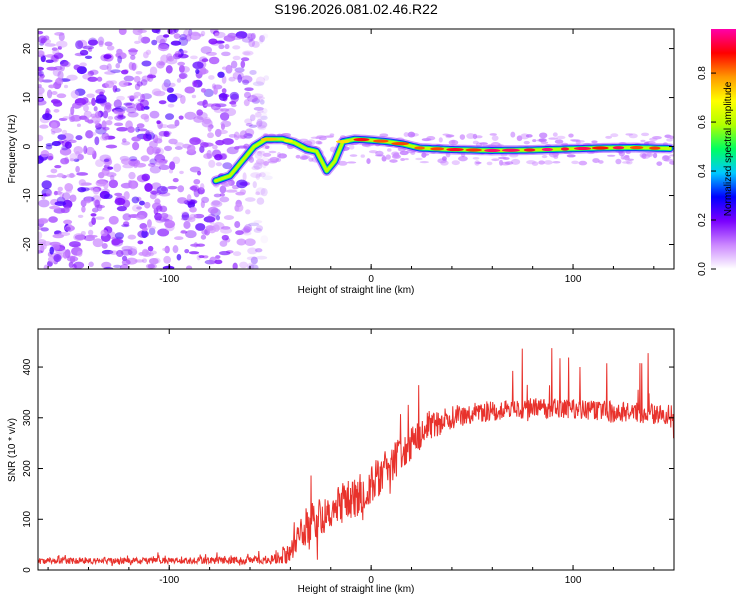 The width and height of the screenshot is (750, 600). Describe the element at coordinates (12, 149) in the screenshot. I see `spectrogram-y-label: Frequency (Hz)` at that location.